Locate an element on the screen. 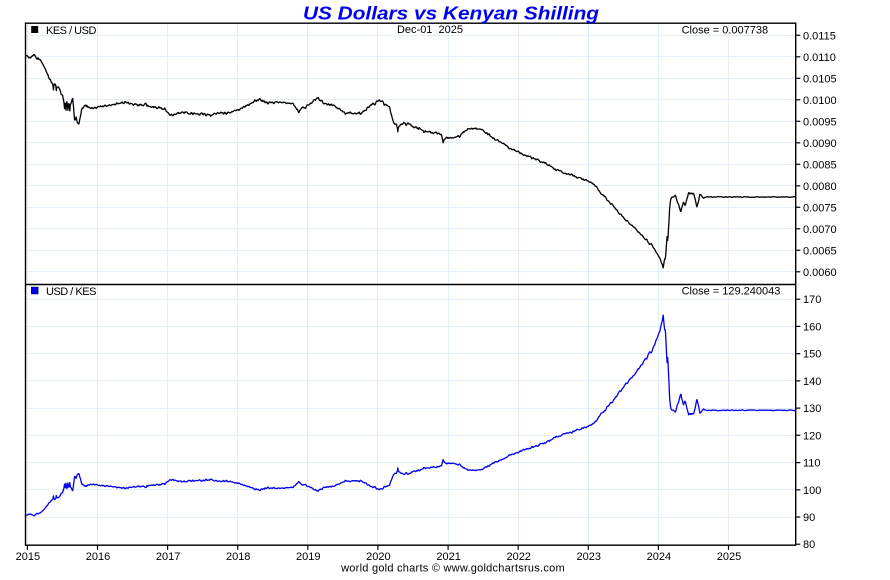 The width and height of the screenshot is (890, 580). svg-text: 2021 is located at coordinates (448, 557).